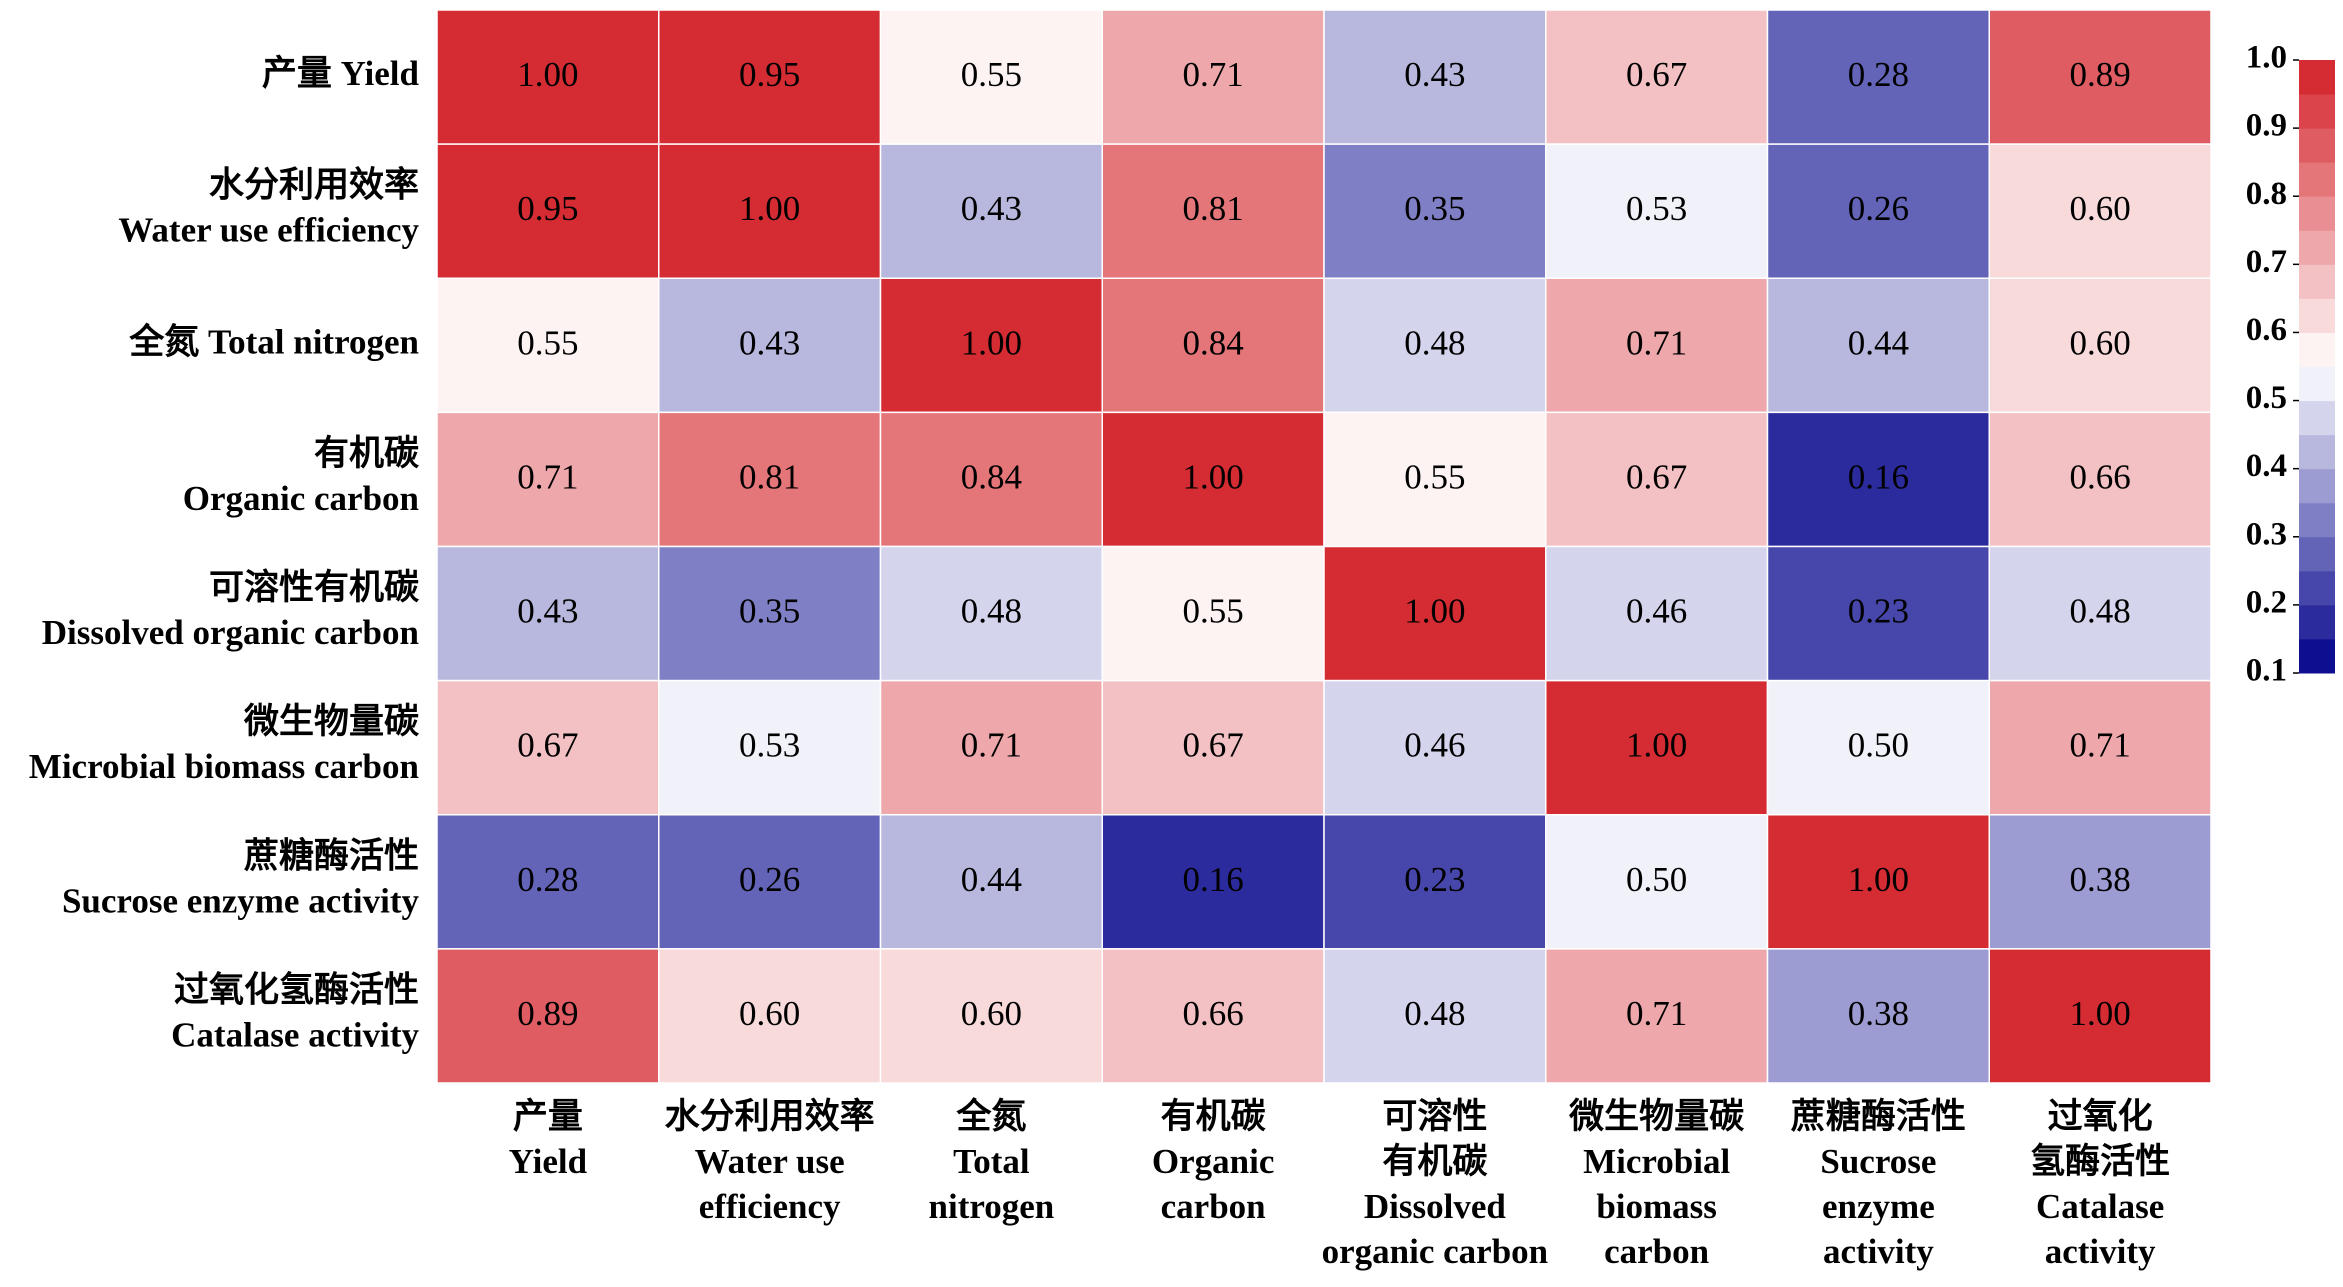  What do you see at coordinates (1434, 1116) in the screenshot?
I see `col-label: 可溶性` at bounding box center [1434, 1116].